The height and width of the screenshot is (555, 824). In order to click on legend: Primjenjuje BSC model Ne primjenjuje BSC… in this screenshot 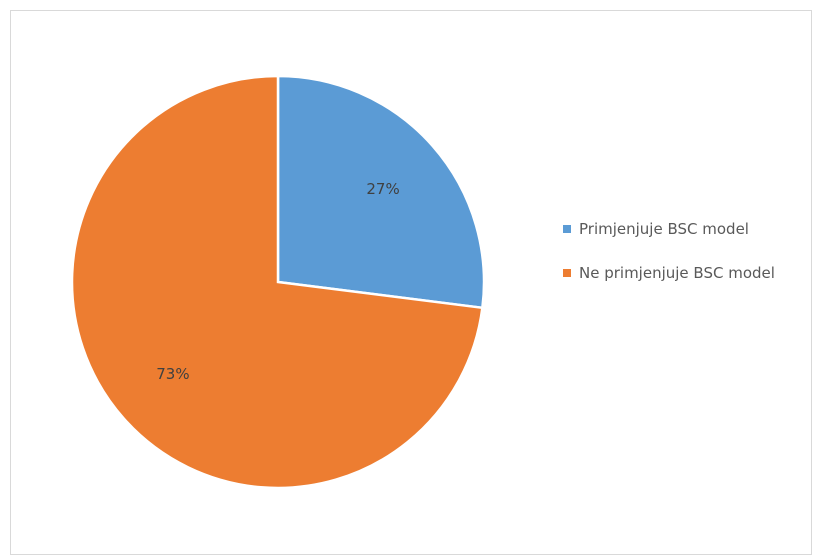, I will do `click(683, 262)`.